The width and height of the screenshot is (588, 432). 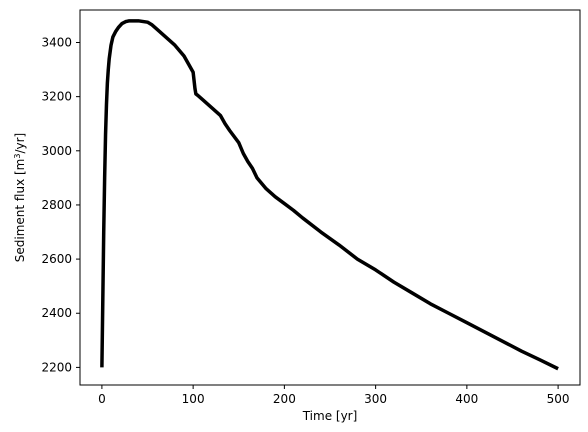 I want to click on x-tick-label: 400, so click(x=466, y=399).